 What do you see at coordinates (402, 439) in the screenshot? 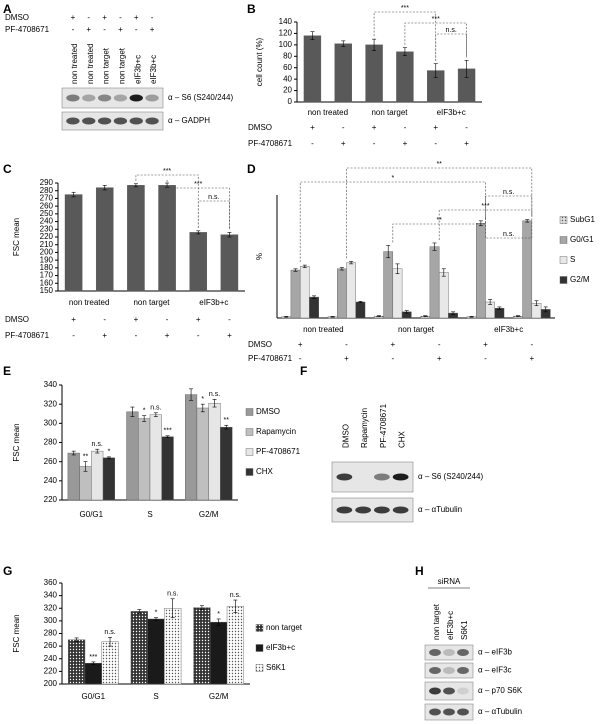
I see `lane-label: CHX` at bounding box center [402, 439].